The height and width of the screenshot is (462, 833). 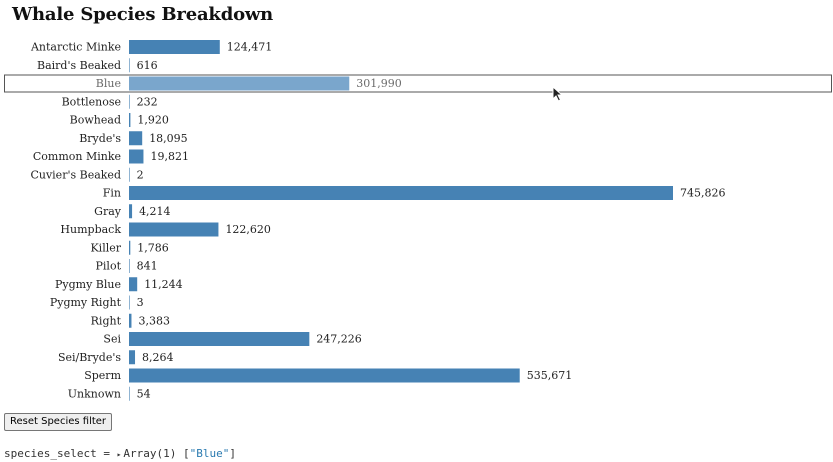 I want to click on species-select-inspector: species_select = ▸ Array(1) ["Blue"], so click(x=120, y=453).